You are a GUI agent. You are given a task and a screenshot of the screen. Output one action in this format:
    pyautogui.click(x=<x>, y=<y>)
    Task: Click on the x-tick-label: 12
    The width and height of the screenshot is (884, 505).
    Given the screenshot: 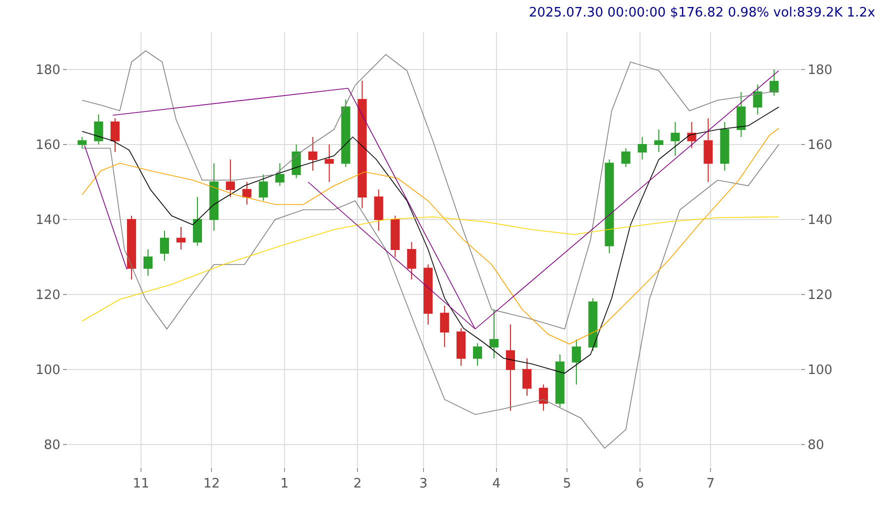 What is the action you would take?
    pyautogui.click(x=211, y=484)
    